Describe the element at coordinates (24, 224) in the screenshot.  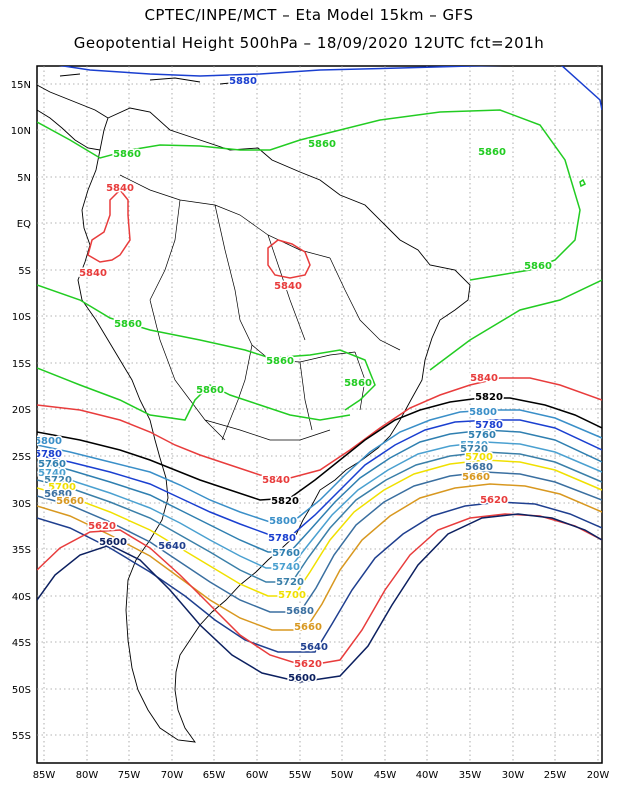
I see `lat-tick-label: EQ` at that location.